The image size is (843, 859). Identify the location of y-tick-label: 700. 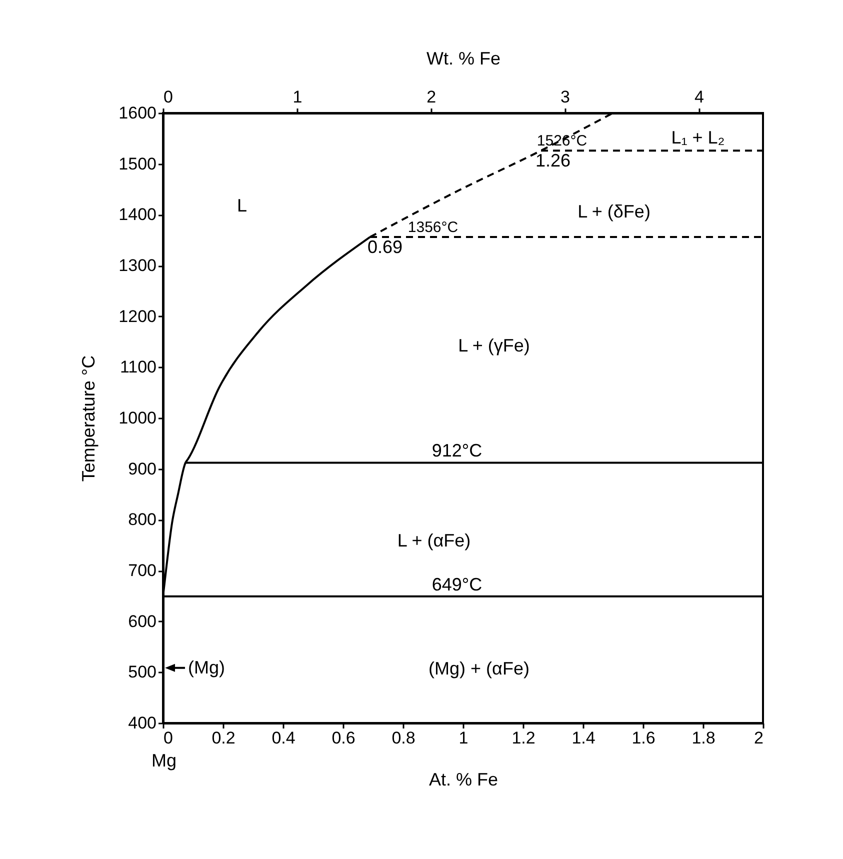
(142, 570).